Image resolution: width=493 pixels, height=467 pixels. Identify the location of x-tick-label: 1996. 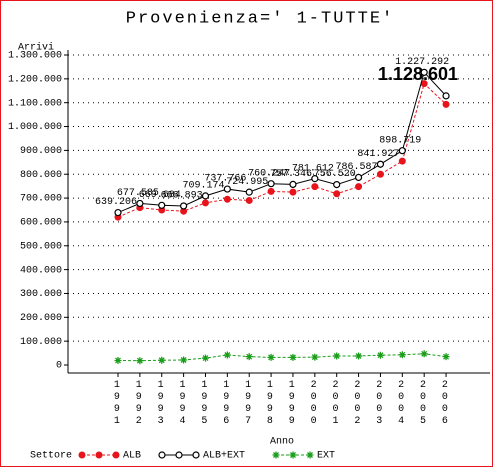
(226, 404).